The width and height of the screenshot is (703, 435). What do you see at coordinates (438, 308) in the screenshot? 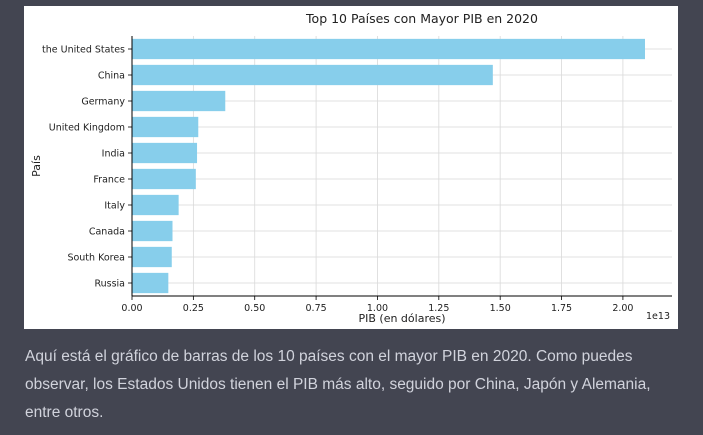
I see `x-tick-label: 1.25` at bounding box center [438, 308].